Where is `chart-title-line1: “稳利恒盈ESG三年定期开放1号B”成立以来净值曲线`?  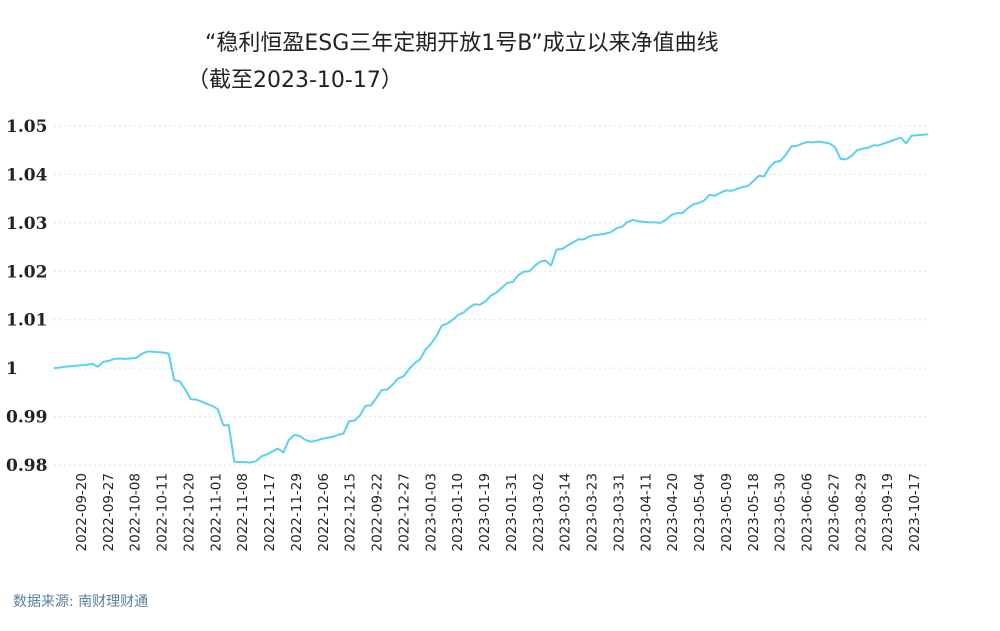 chart-title-line1: “稳利恒盈ESG三年定期开放1号B”成立以来净值曲线 is located at coordinates (462, 43).